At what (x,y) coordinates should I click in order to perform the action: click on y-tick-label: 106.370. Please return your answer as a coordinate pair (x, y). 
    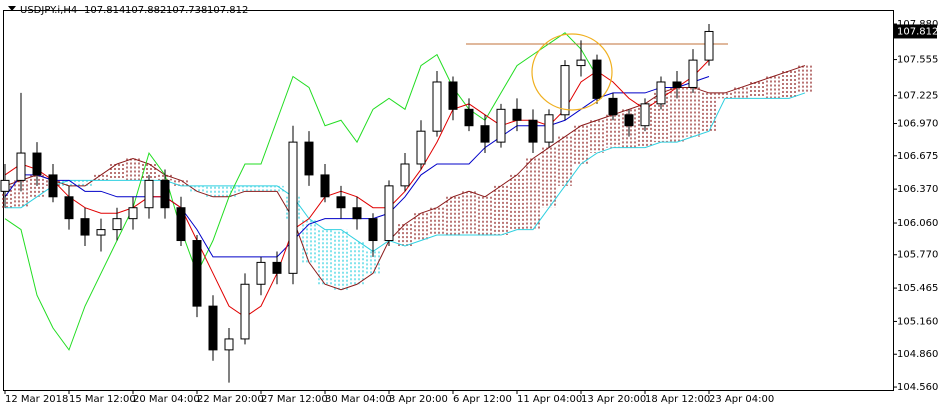
    Looking at the image, I should click on (917, 189).